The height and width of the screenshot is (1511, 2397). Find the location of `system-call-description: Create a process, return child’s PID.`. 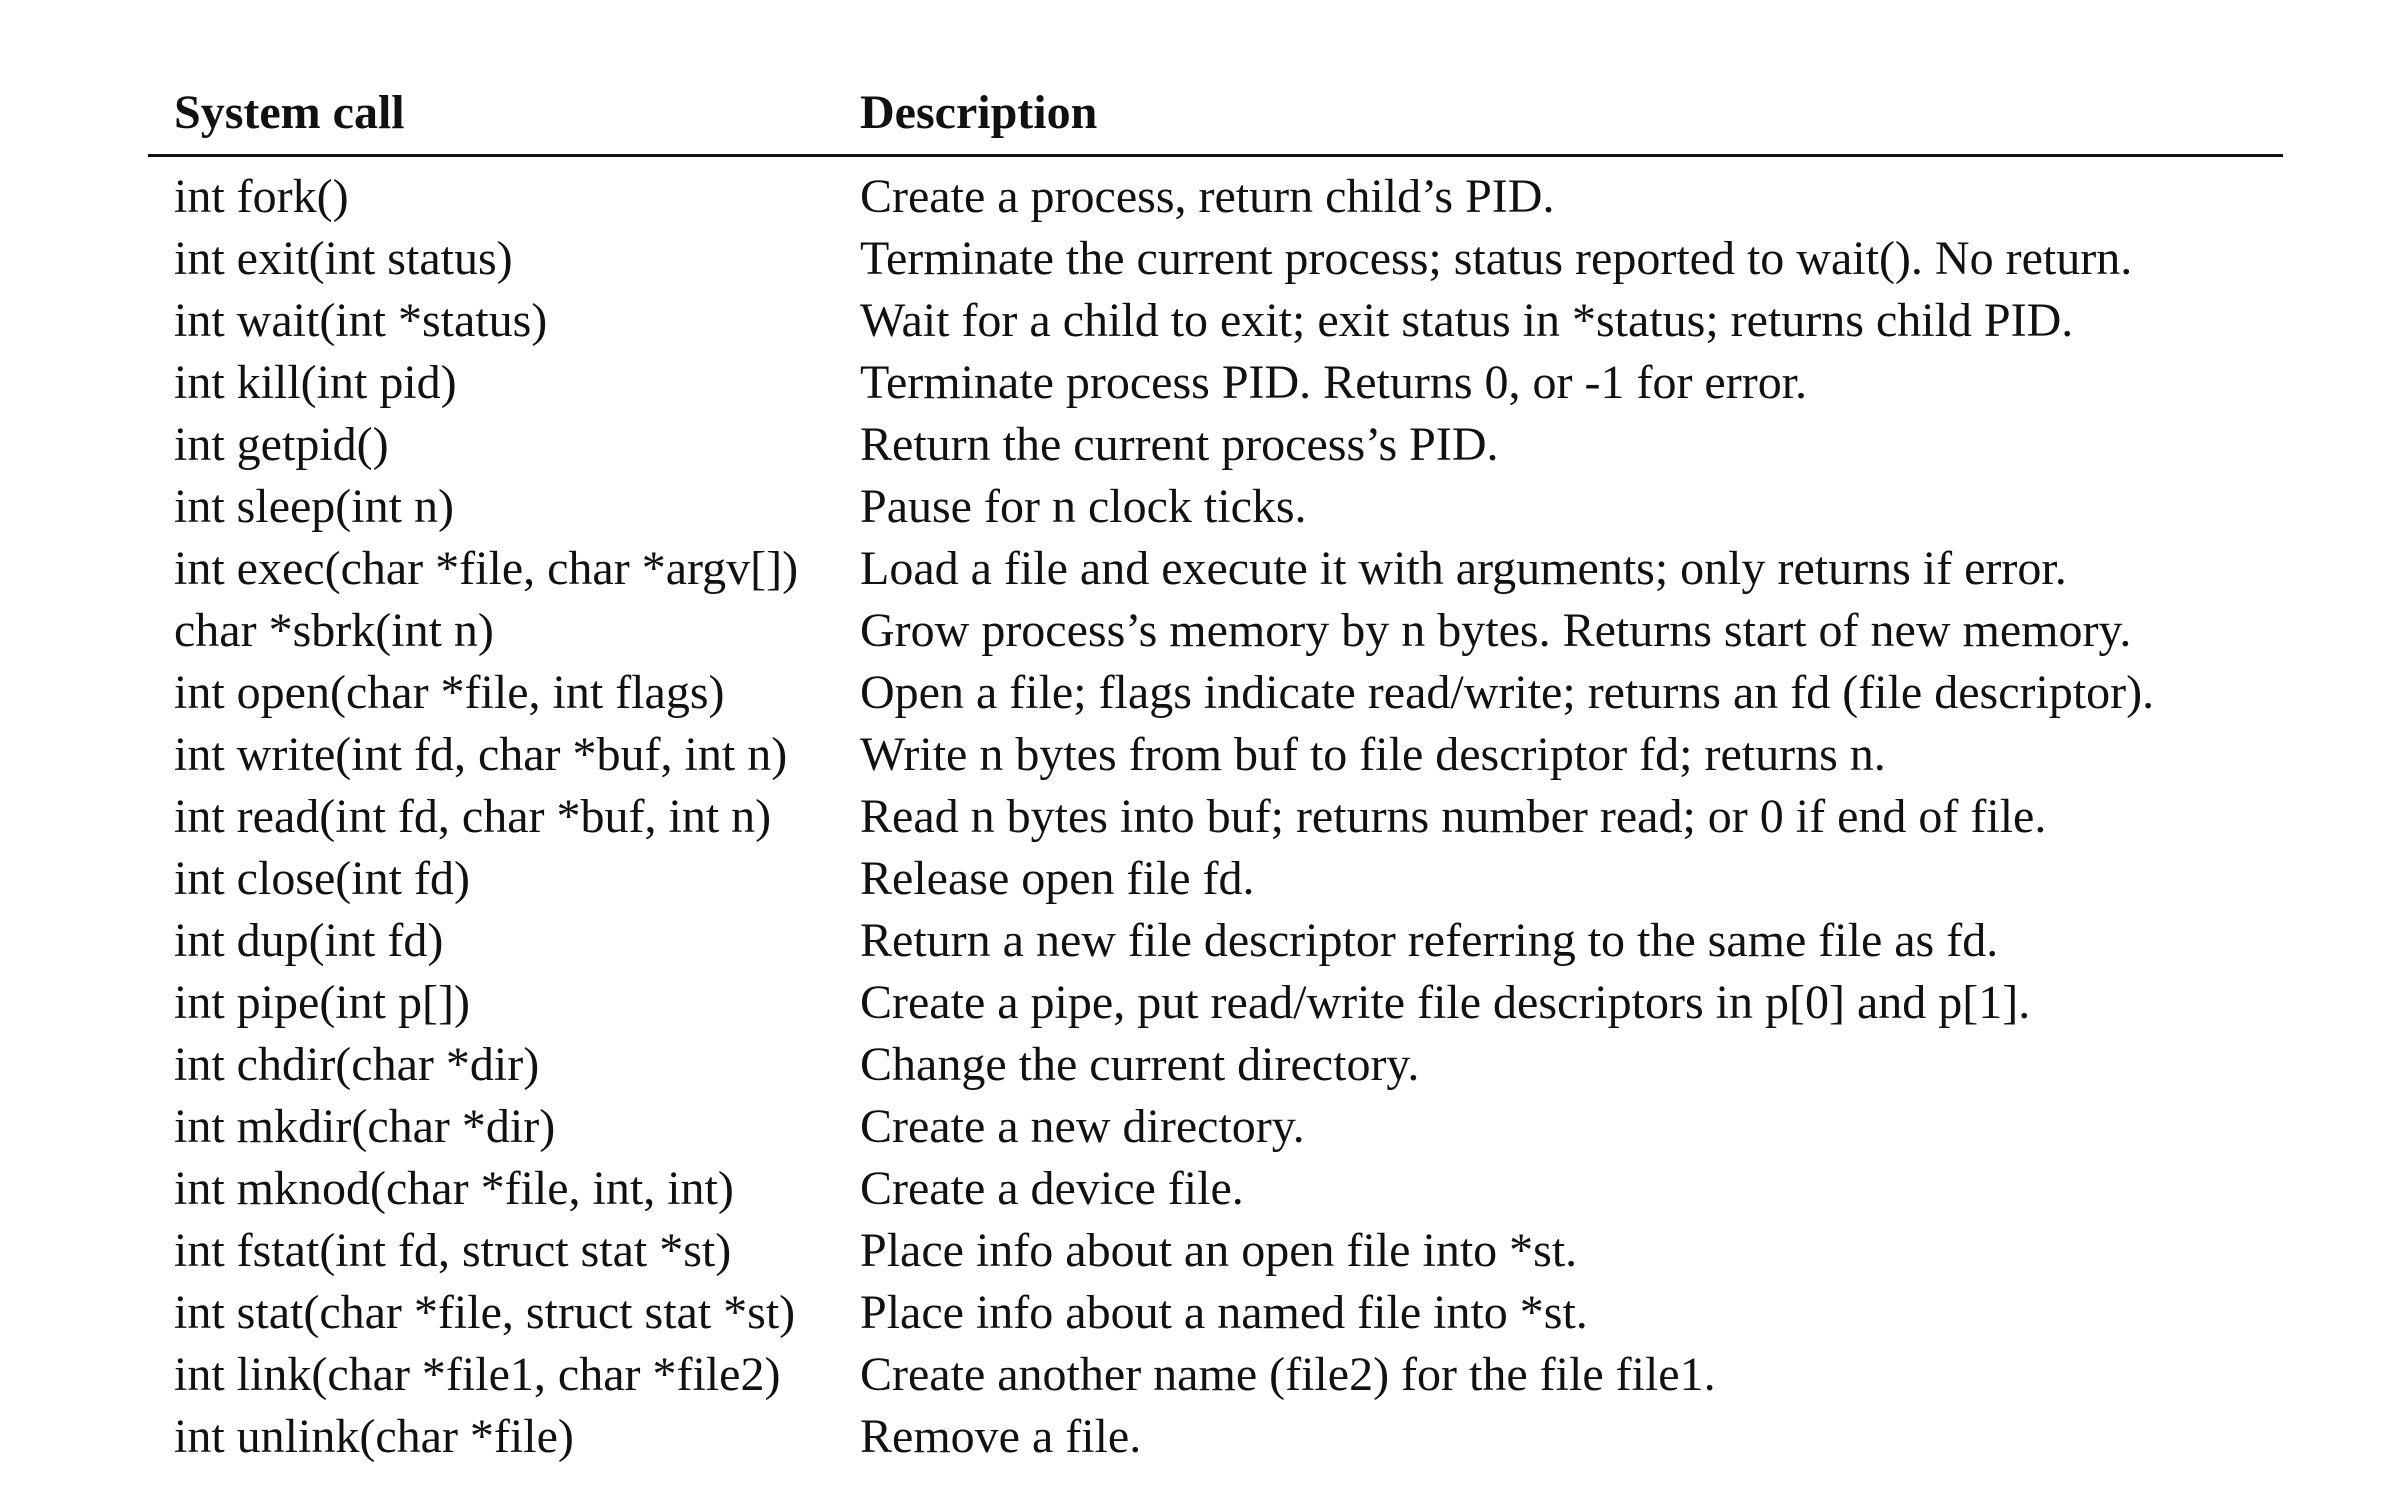

system-call-description: Create a process, return child’s PID. is located at coordinates (1207, 196).